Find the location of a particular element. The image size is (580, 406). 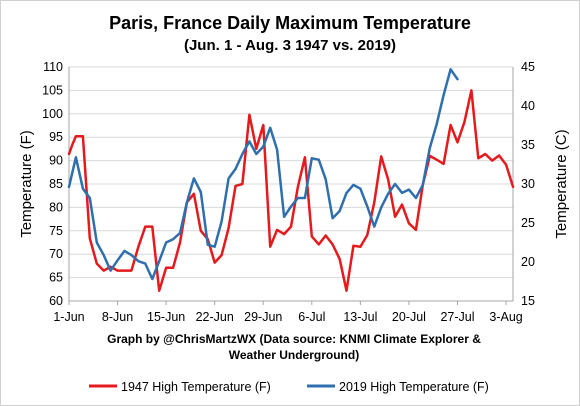

credit-line-2: Weather Underground) is located at coordinates (294, 355).